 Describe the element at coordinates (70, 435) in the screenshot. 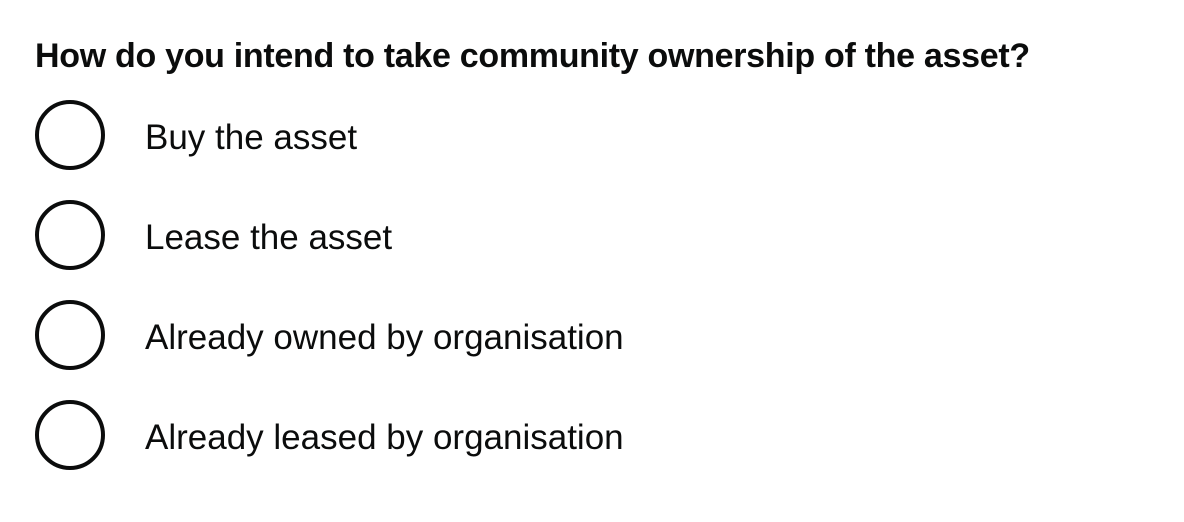

I see `radio-button-already-leased` at that location.